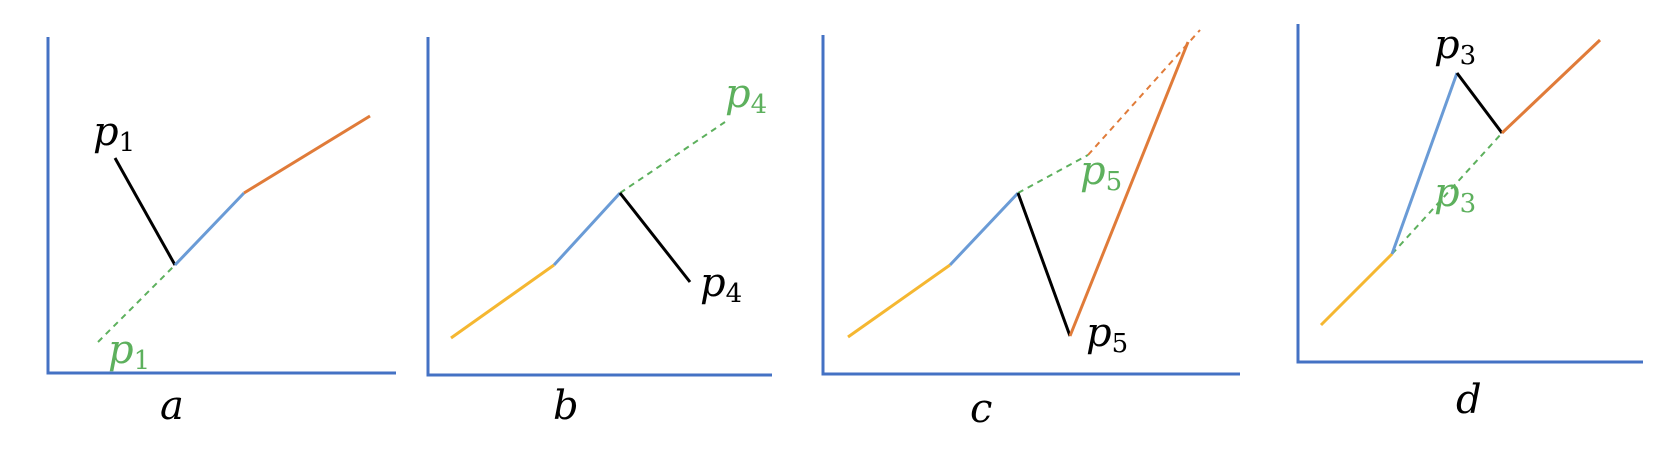 The image size is (1676, 449). Describe the element at coordinates (1468, 204) in the screenshot. I see `panel-d-green-point-sub: 3` at that location.